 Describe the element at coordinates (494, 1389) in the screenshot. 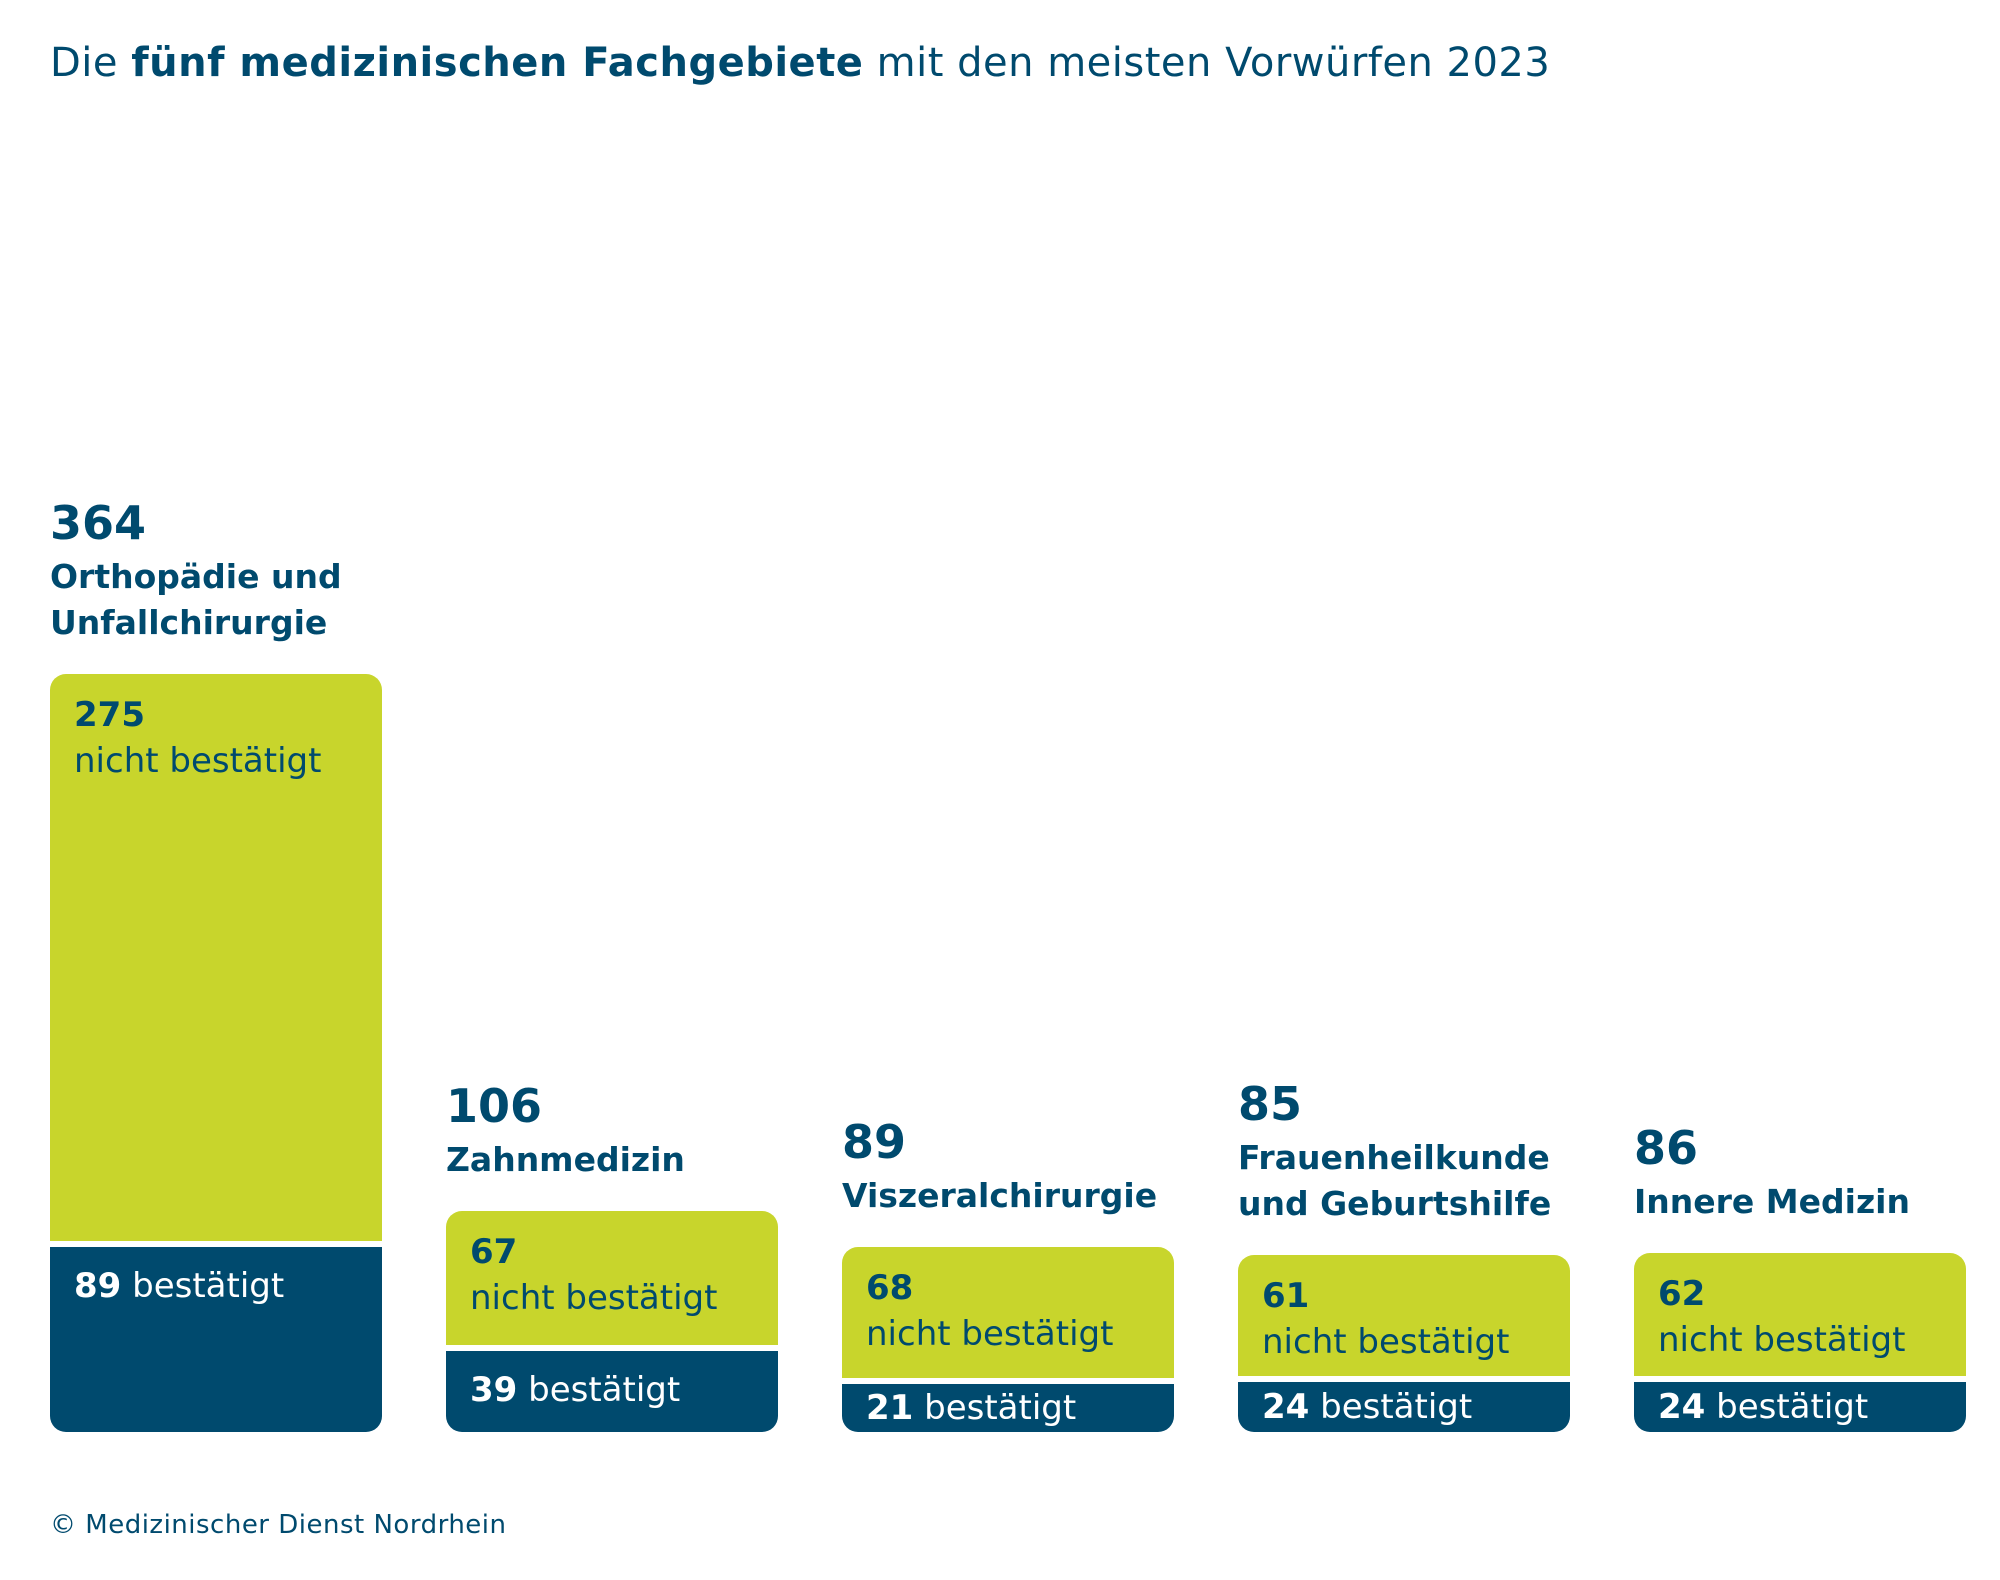

I see `segment-value: 39` at that location.